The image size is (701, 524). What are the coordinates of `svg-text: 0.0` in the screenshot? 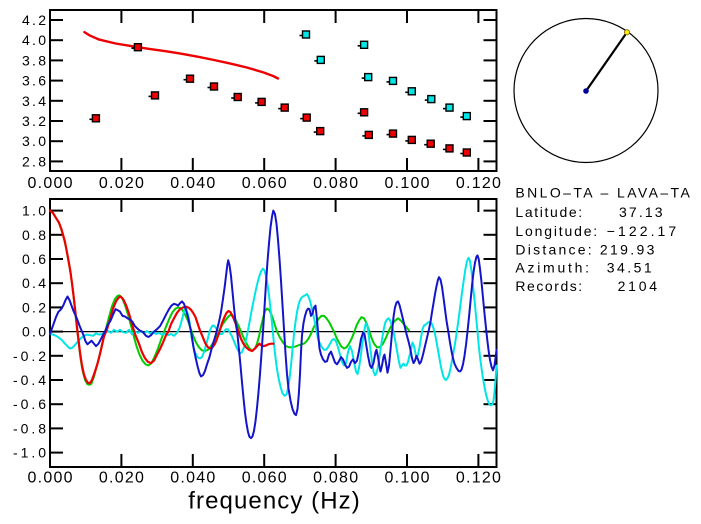 It's located at (34, 332).